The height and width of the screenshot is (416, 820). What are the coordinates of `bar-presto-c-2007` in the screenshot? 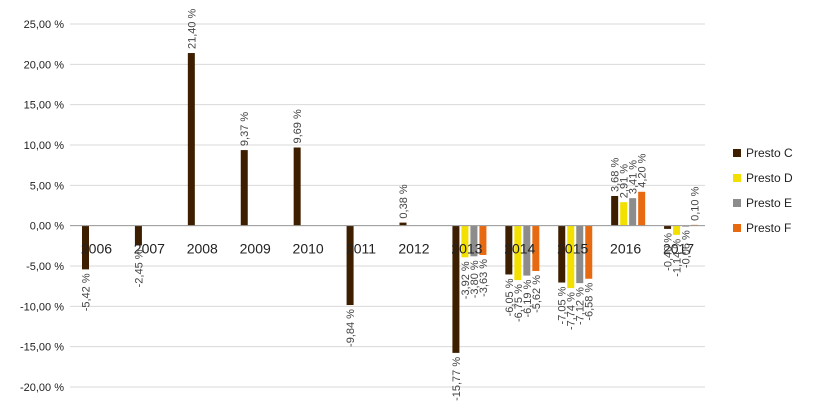 It's located at (138, 235).